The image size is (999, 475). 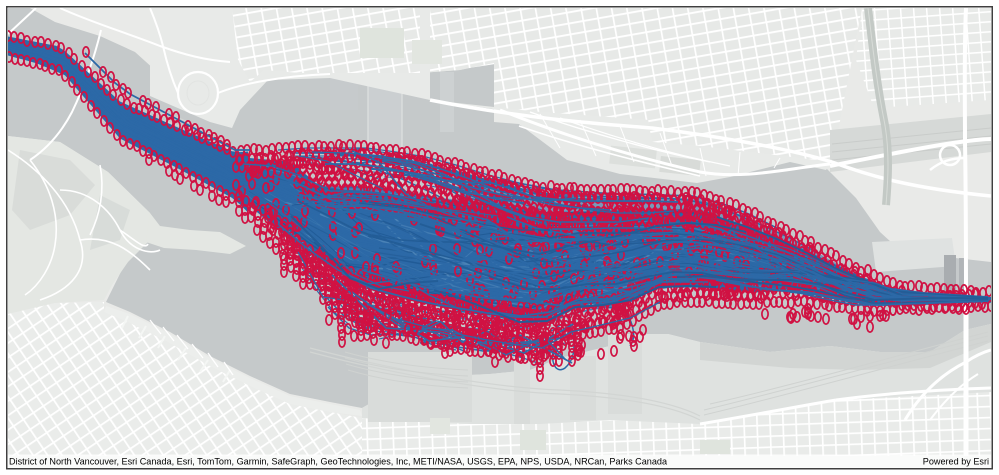 What do you see at coordinates (956, 462) in the screenshot?
I see `svg-text: Powered by Esri` at bounding box center [956, 462].